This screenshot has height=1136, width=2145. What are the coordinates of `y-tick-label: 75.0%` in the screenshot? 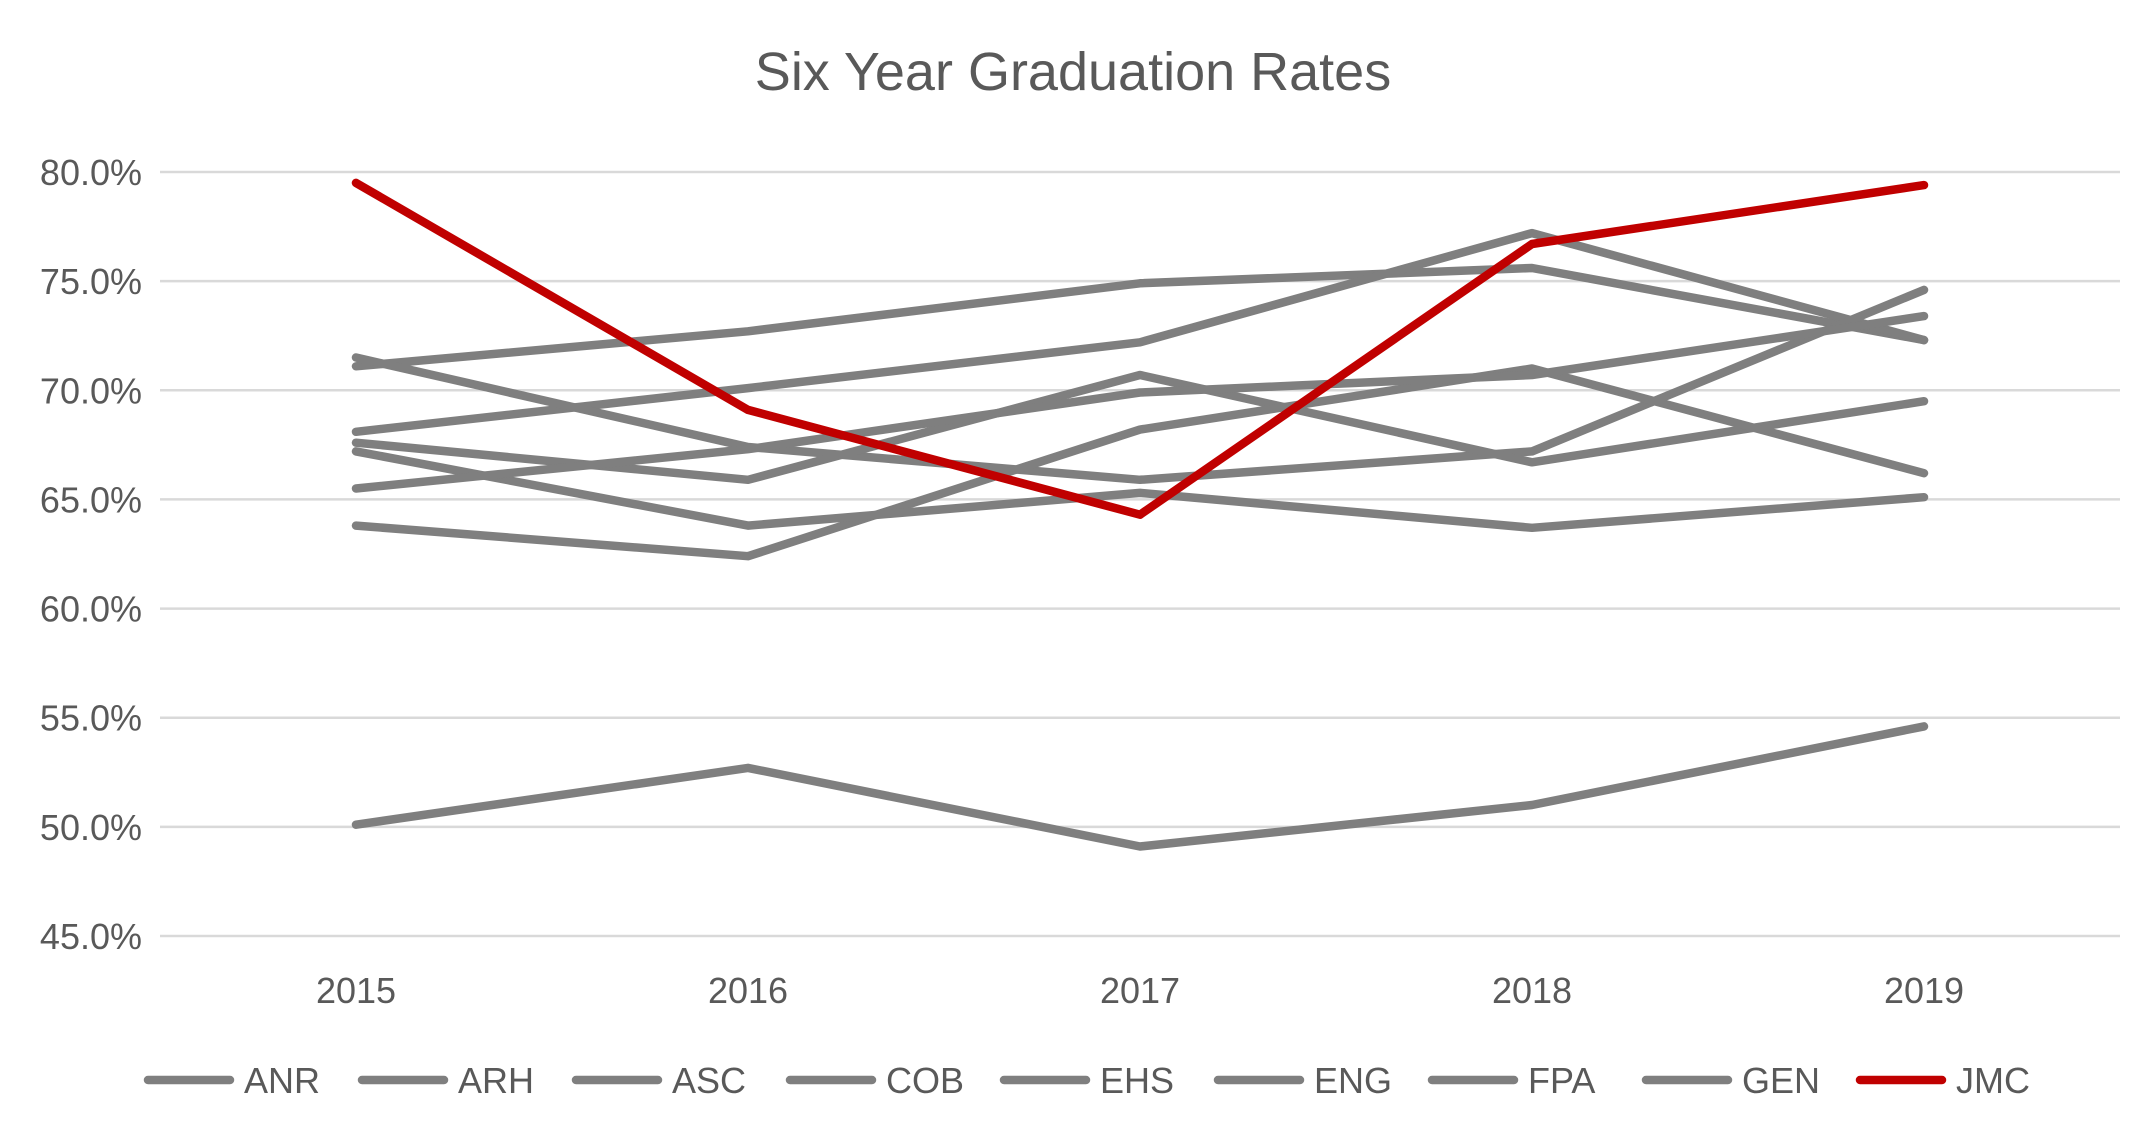 It's located at (91, 281).